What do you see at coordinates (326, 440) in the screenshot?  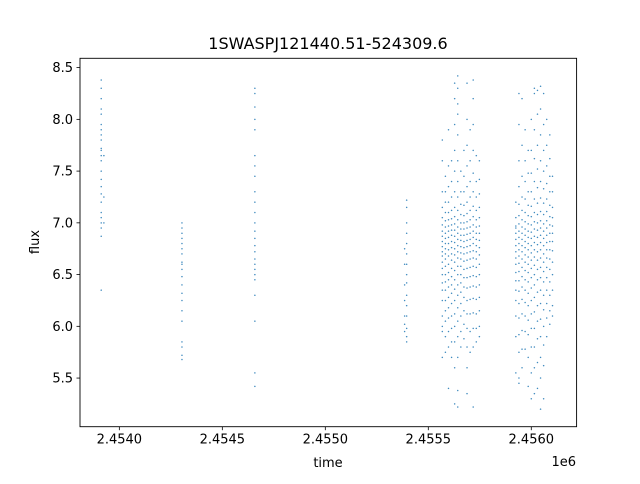 I see `x-tick-label: 2.4550` at bounding box center [326, 440].